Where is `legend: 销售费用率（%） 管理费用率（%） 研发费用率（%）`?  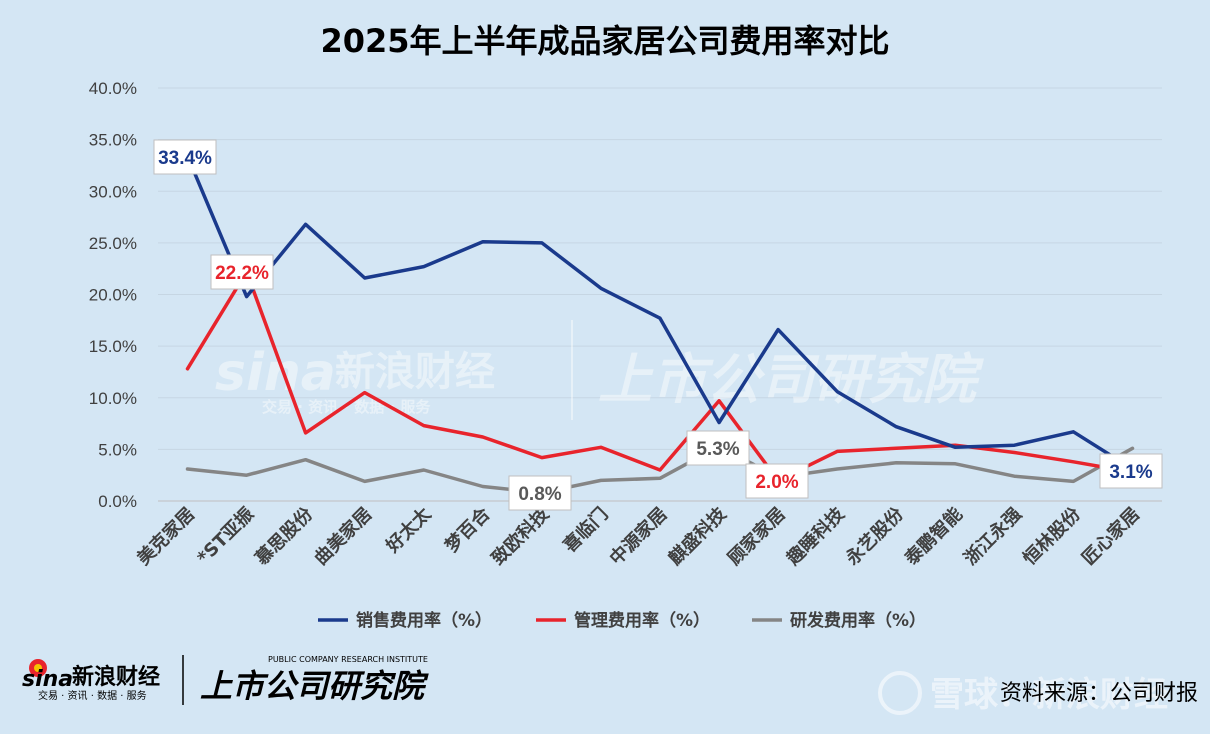
legend: 销售费用率（%） 管理费用率（%） 研发费用率（%） is located at coordinates (622, 620).